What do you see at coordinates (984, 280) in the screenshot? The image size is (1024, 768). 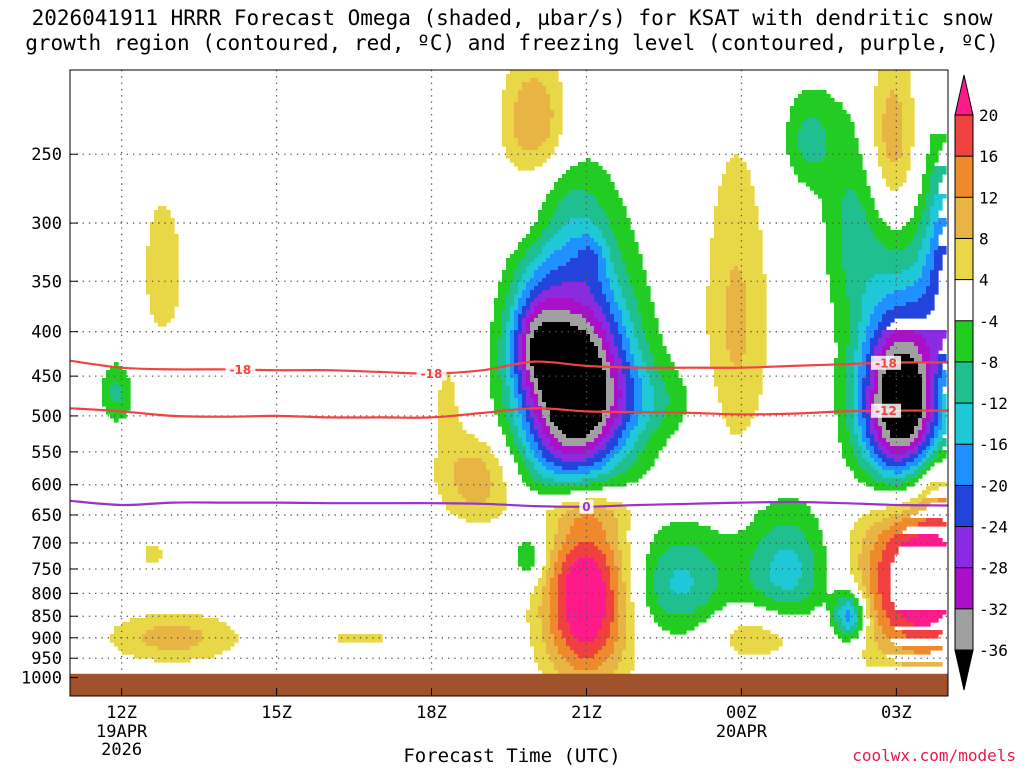 I see `colorbar-tick-label: 4` at bounding box center [984, 280].